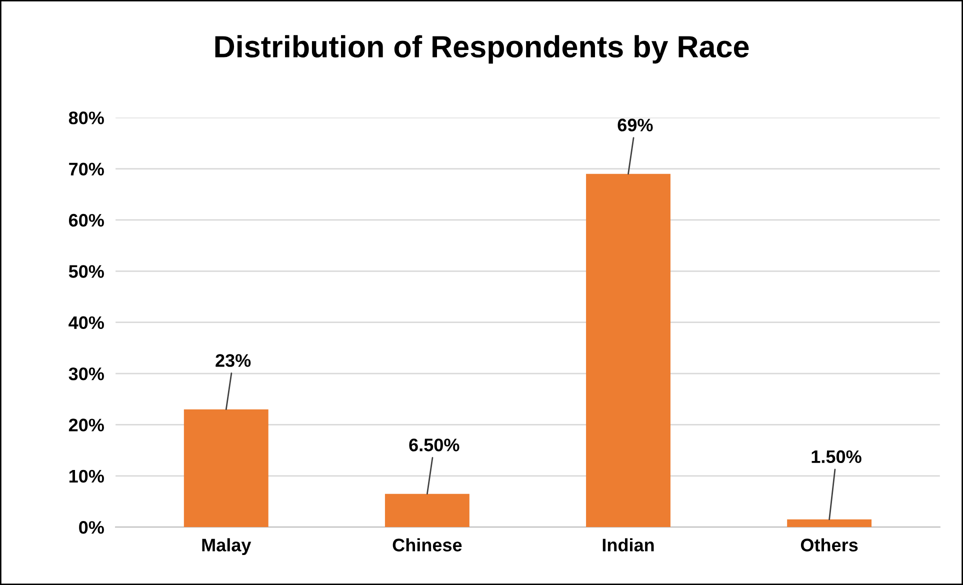 This screenshot has height=585, width=963. Describe the element at coordinates (829, 545) in the screenshot. I see `x-tick-label: Others` at that location.